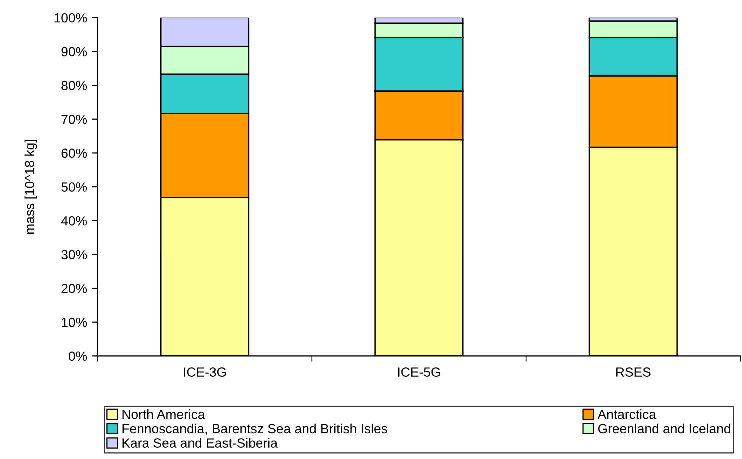 The image size is (742, 459). Describe the element at coordinates (627, 415) in the screenshot. I see `legend-label: Antarctica` at that location.